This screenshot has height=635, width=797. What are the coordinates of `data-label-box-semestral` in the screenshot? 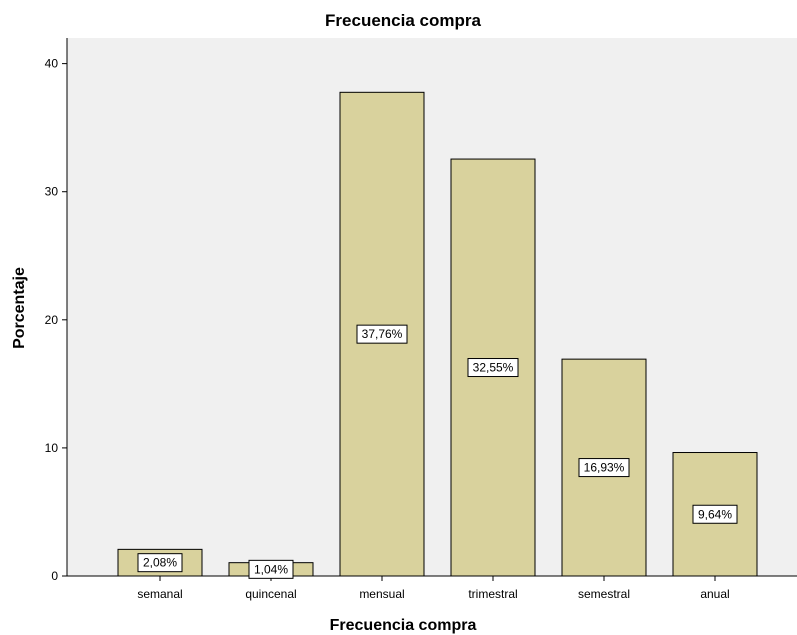 It's located at (604, 468).